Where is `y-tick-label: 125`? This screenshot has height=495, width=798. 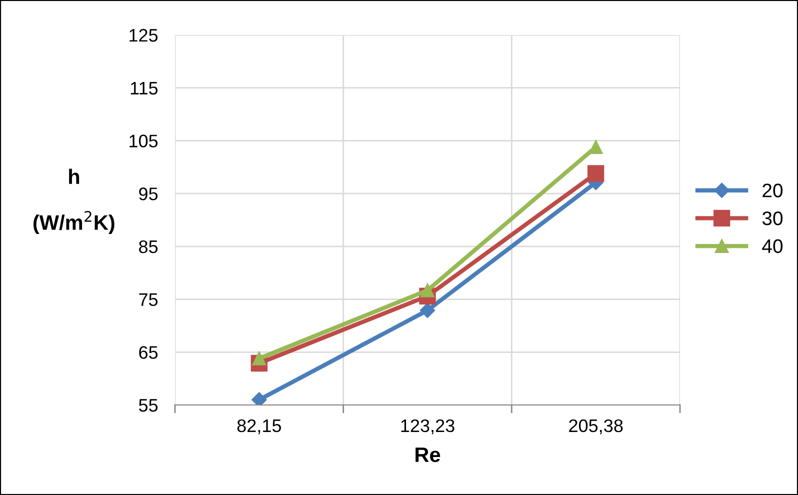
y-tick-label: 125 is located at coordinates (144, 35).